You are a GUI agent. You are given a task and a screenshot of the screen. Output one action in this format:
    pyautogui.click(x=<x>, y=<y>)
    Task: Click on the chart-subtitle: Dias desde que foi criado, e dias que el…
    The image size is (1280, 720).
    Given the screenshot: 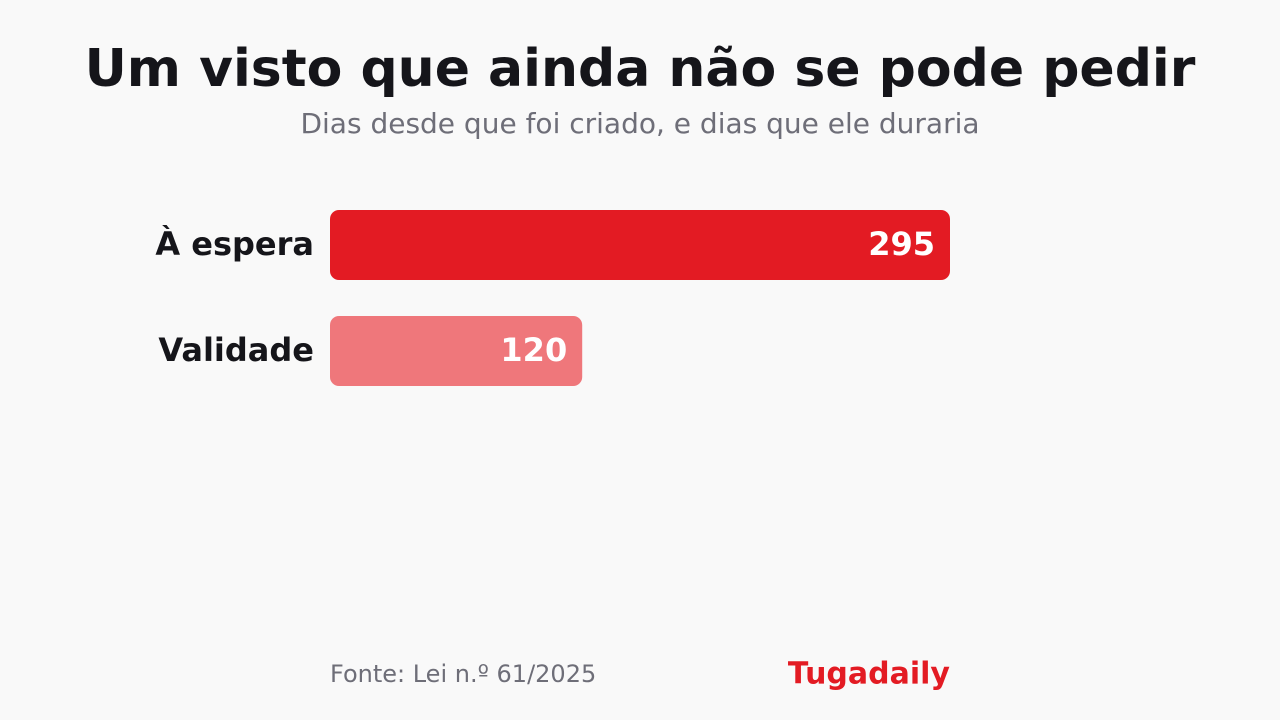 What is the action you would take?
    pyautogui.click(x=639, y=123)
    